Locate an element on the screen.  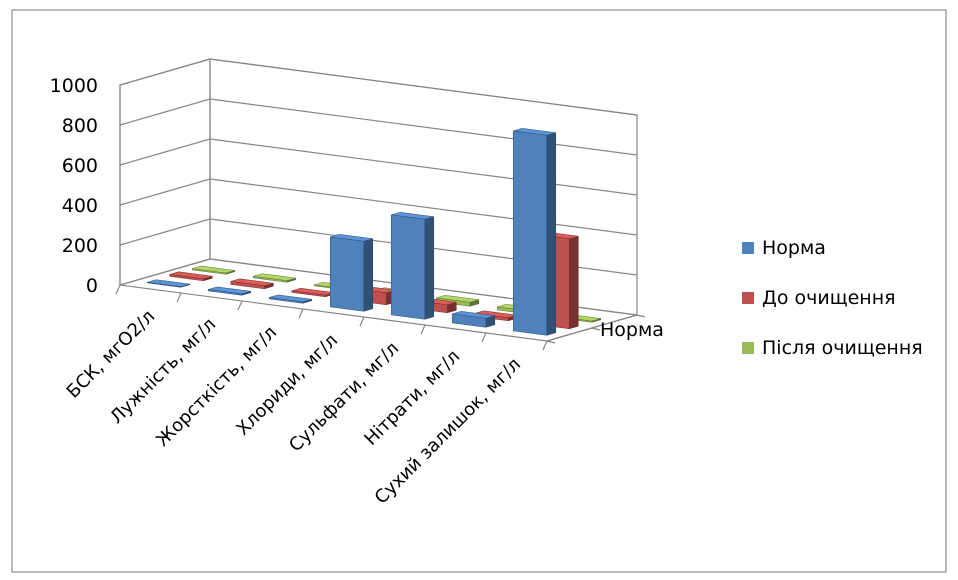
y-tick-label: 800 is located at coordinates (80, 126).